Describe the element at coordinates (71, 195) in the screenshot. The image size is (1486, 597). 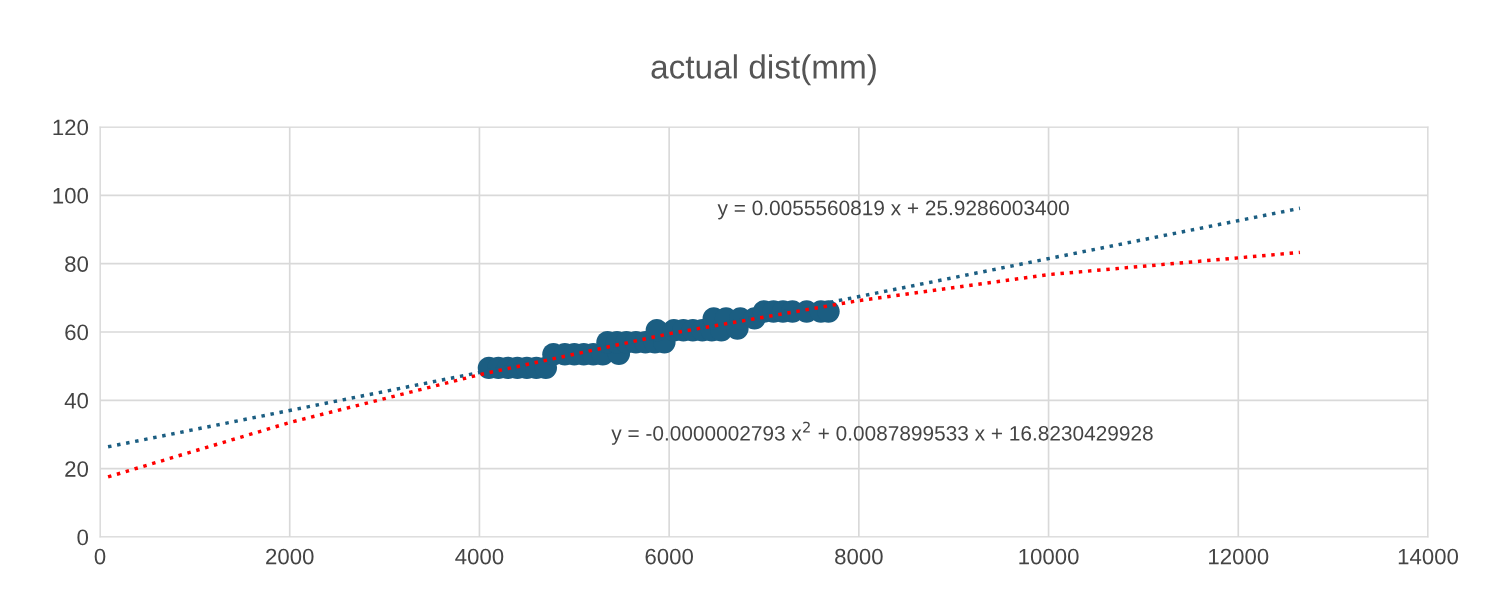
I see `y-tick-label: 100` at that location.